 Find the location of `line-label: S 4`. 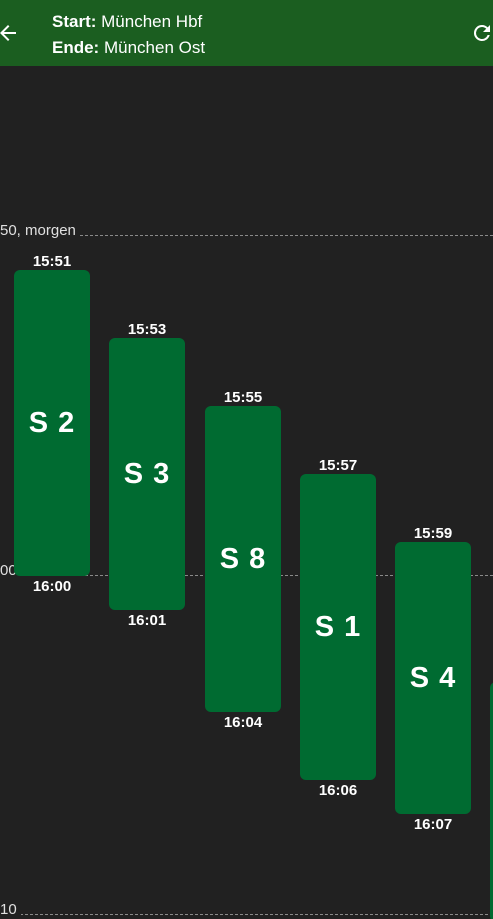

line-label: S 4 is located at coordinates (433, 677).